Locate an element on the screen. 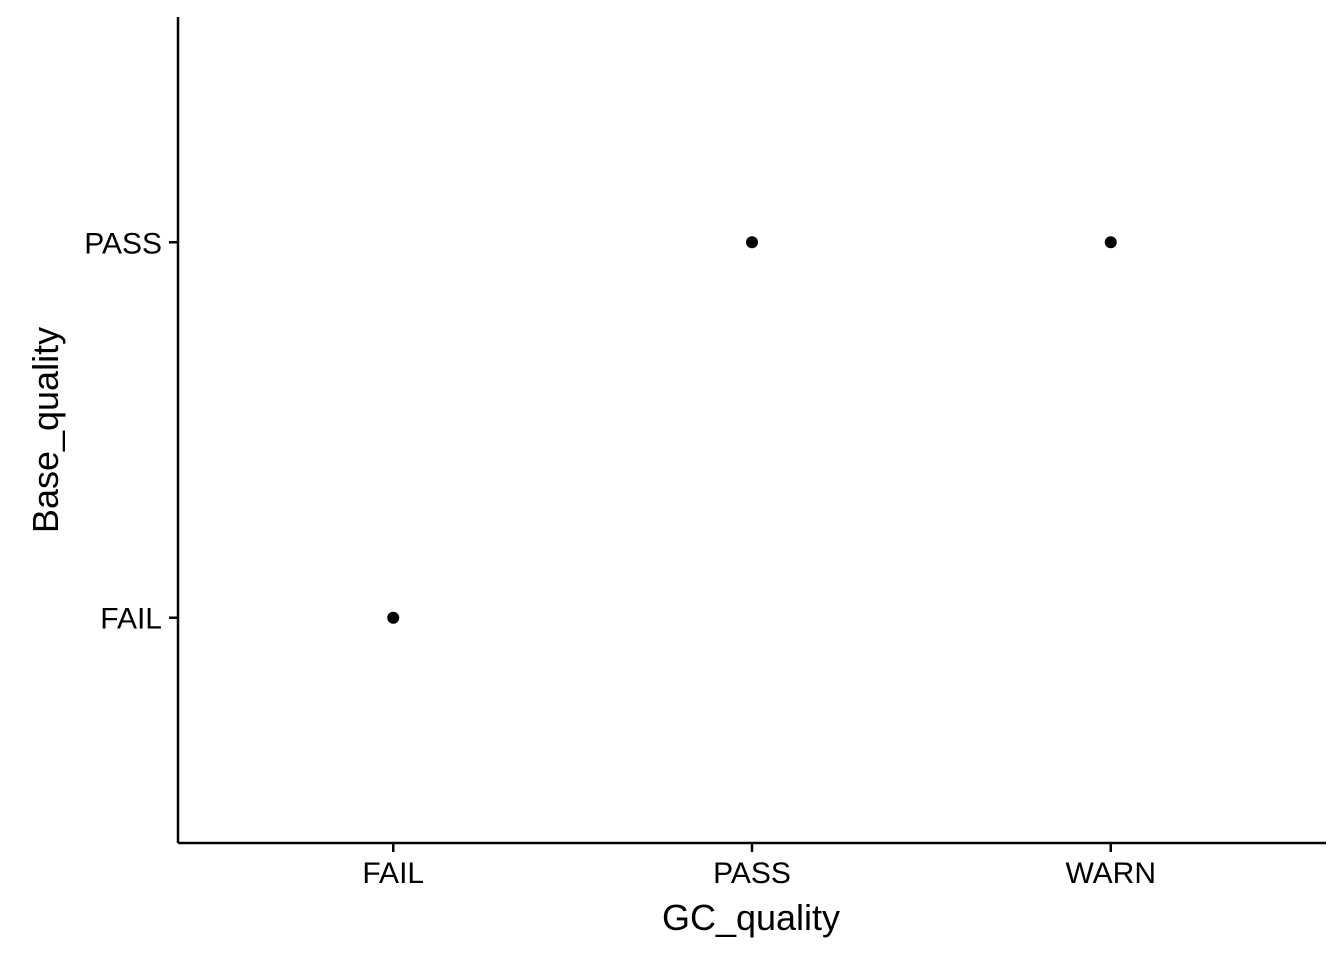  y-axis-title: Base_quality is located at coordinates (45, 430).